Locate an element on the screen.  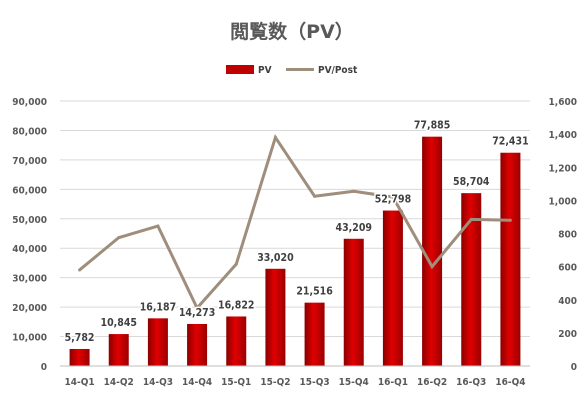
y-left-tick-label: 30,000 is located at coordinates (29, 279).